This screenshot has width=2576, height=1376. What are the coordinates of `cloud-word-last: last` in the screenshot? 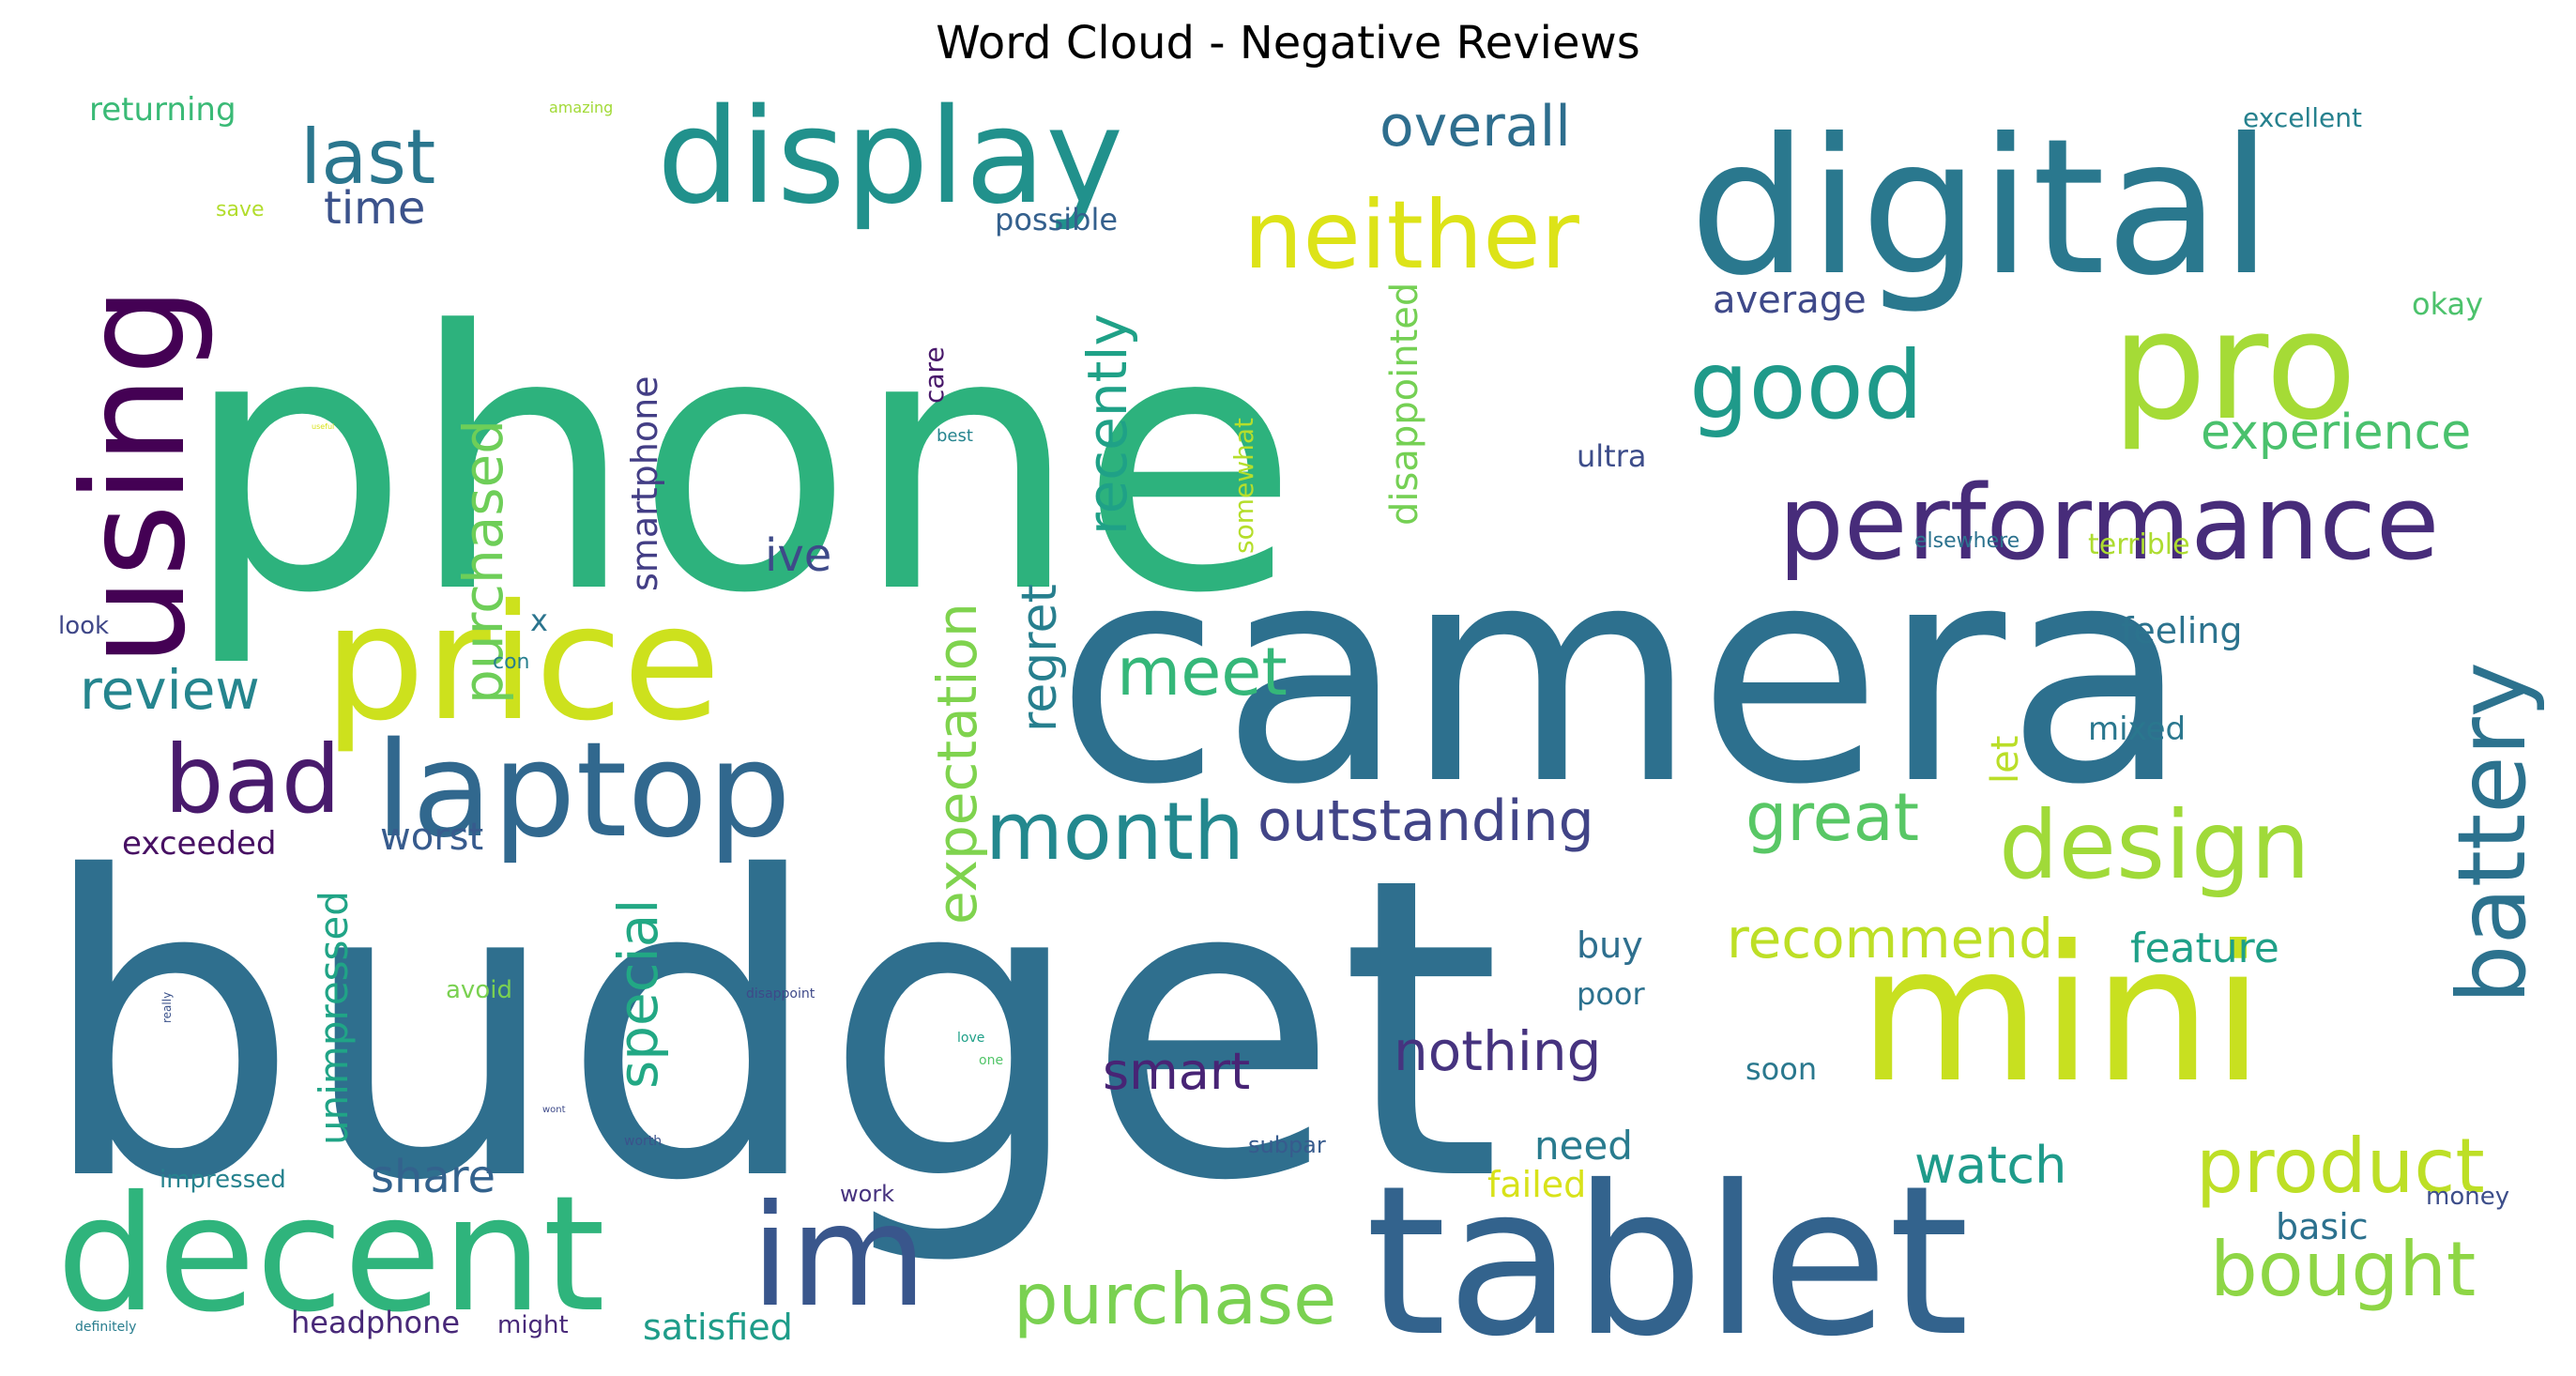 It's located at (367, 157).